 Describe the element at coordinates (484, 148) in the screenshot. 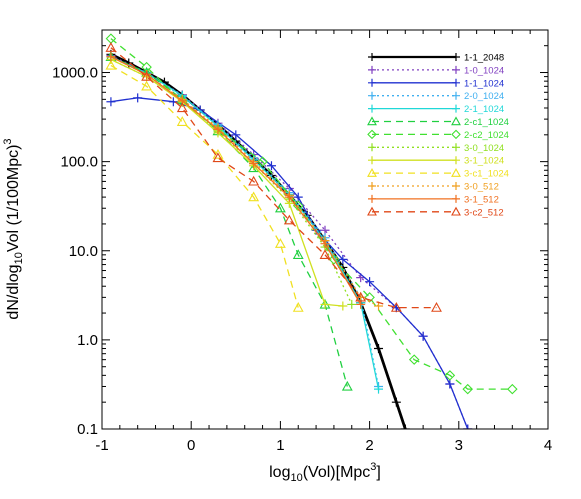

I see `legend-label: 3-0_1024` at that location.